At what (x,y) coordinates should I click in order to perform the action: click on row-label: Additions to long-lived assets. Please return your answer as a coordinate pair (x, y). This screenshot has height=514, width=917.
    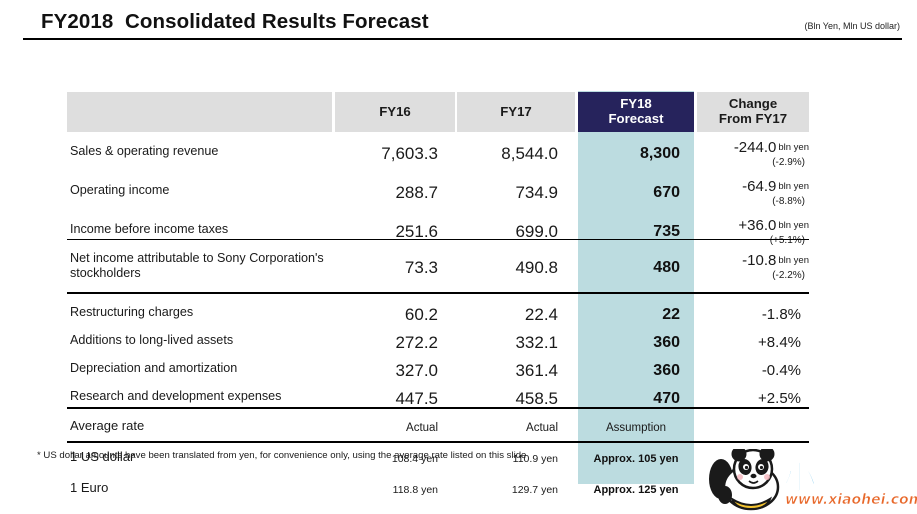
    Looking at the image, I should click on (152, 340).